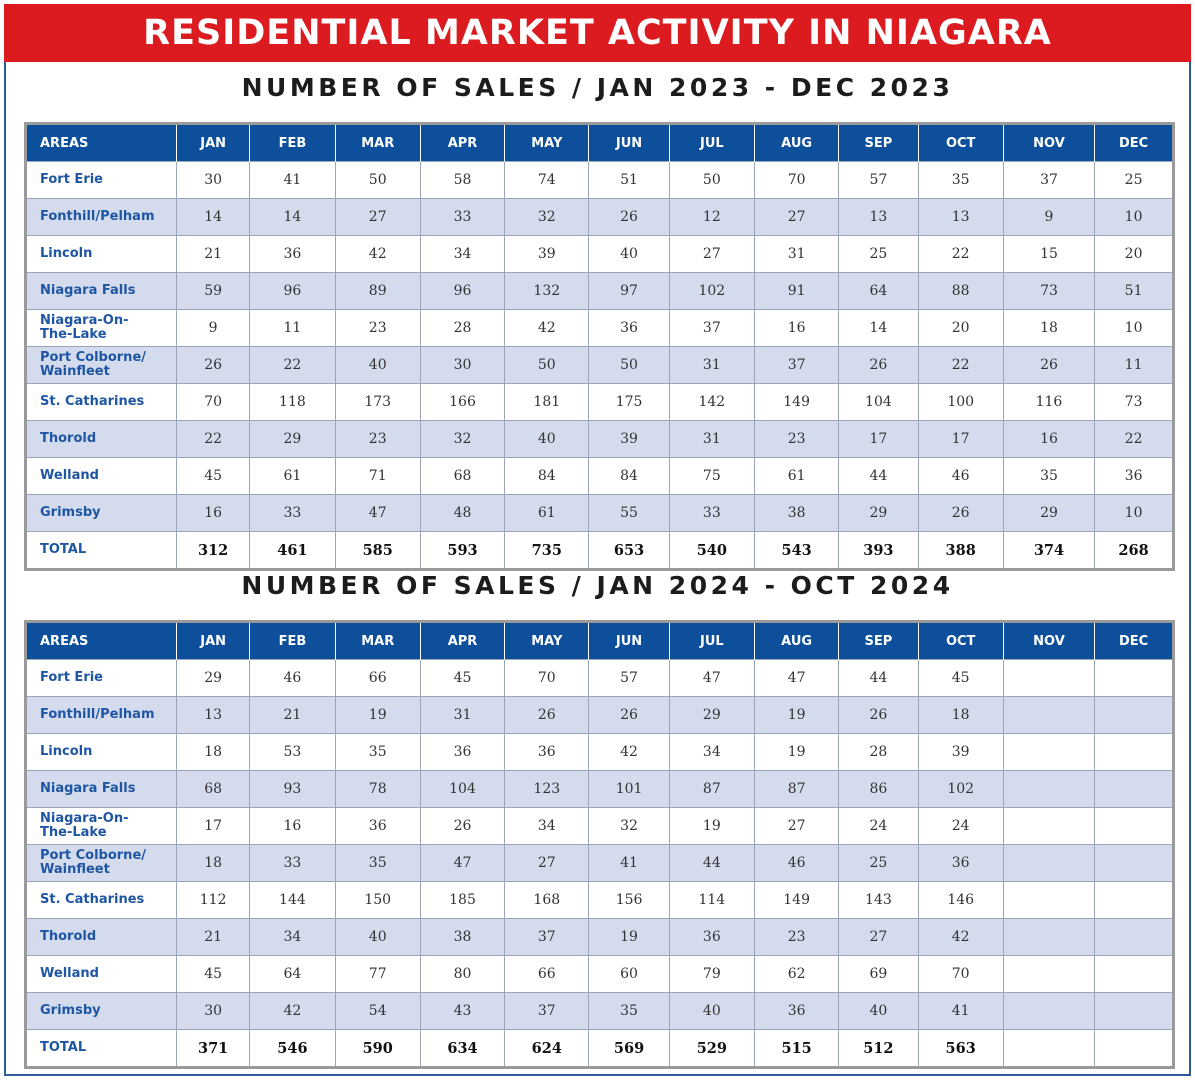  Describe the element at coordinates (462, 143) in the screenshot. I see `column-header-apr: APR` at that location.